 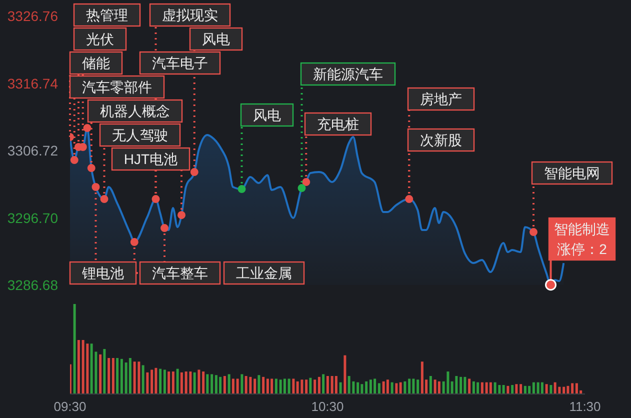 I want to click on y-tick-label: 3306.72, so click(x=32, y=150).